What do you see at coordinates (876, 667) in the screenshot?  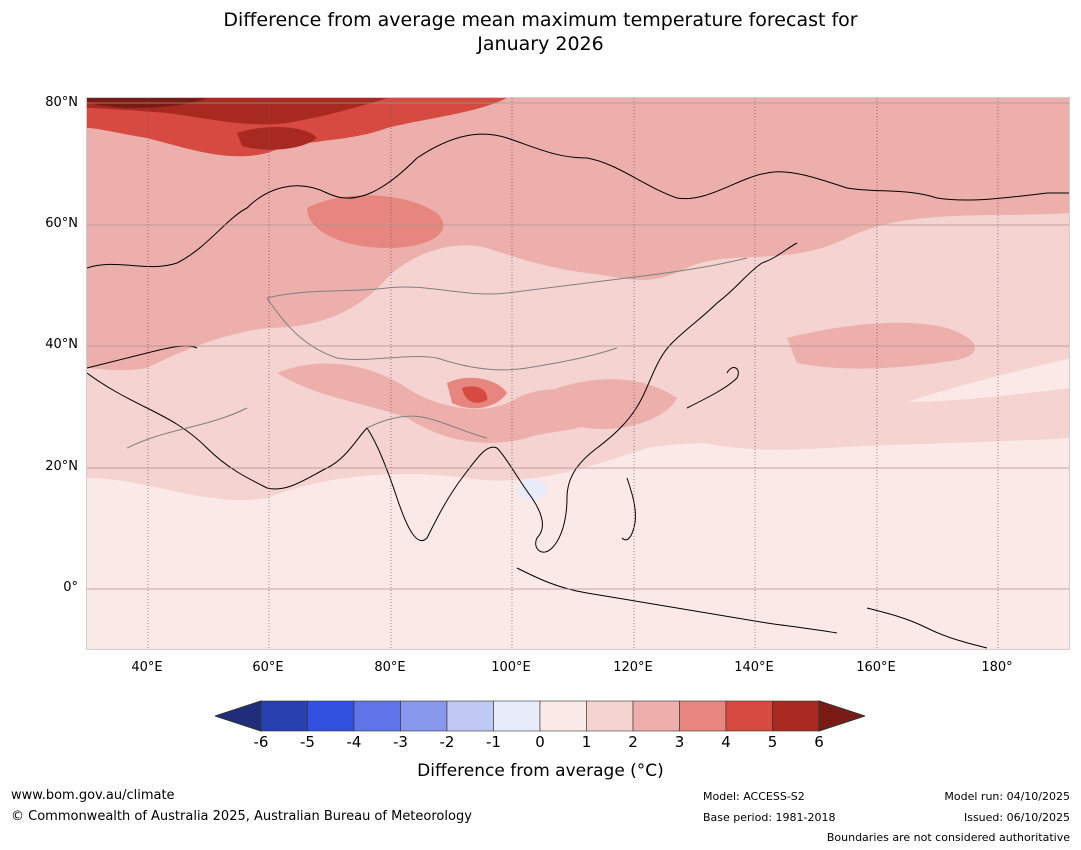 I see `lon-label-160e: 160°E` at bounding box center [876, 667].